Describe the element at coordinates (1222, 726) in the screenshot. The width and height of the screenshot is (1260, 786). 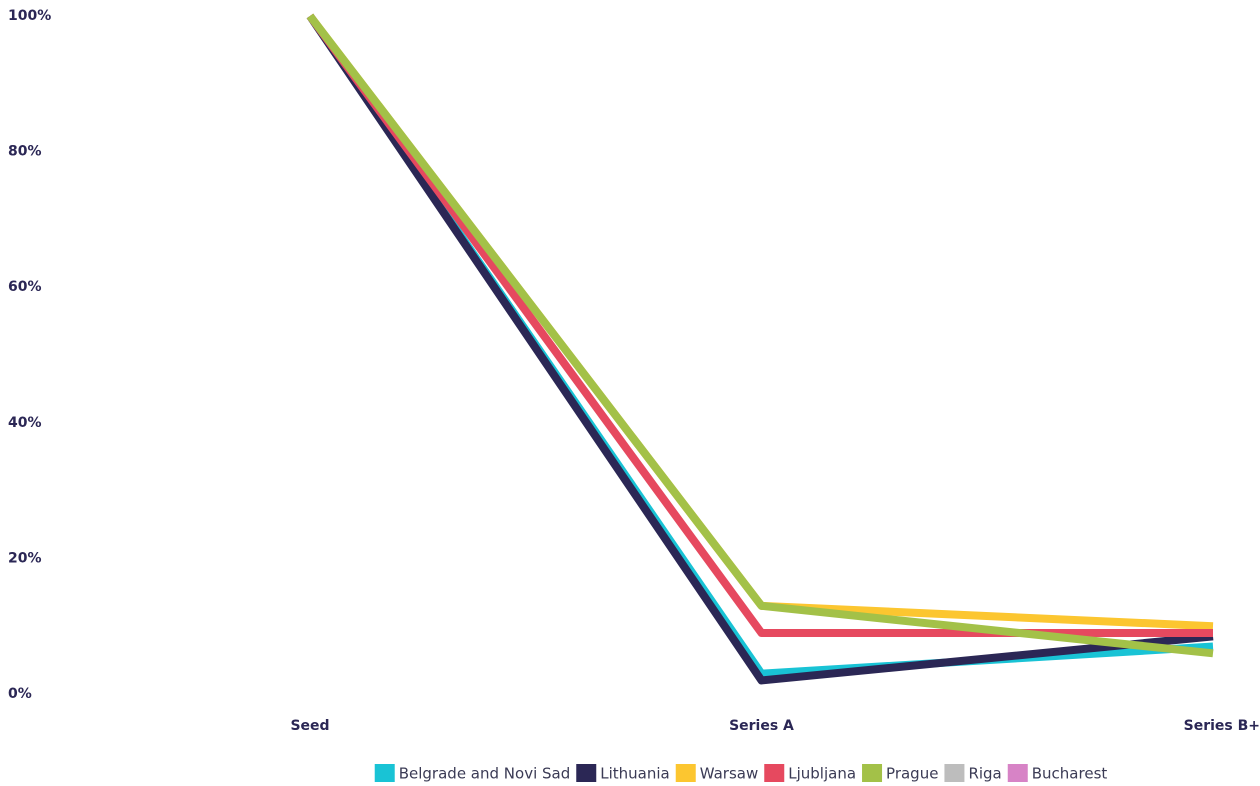
I see `x-tick-label: Series B+` at that location.